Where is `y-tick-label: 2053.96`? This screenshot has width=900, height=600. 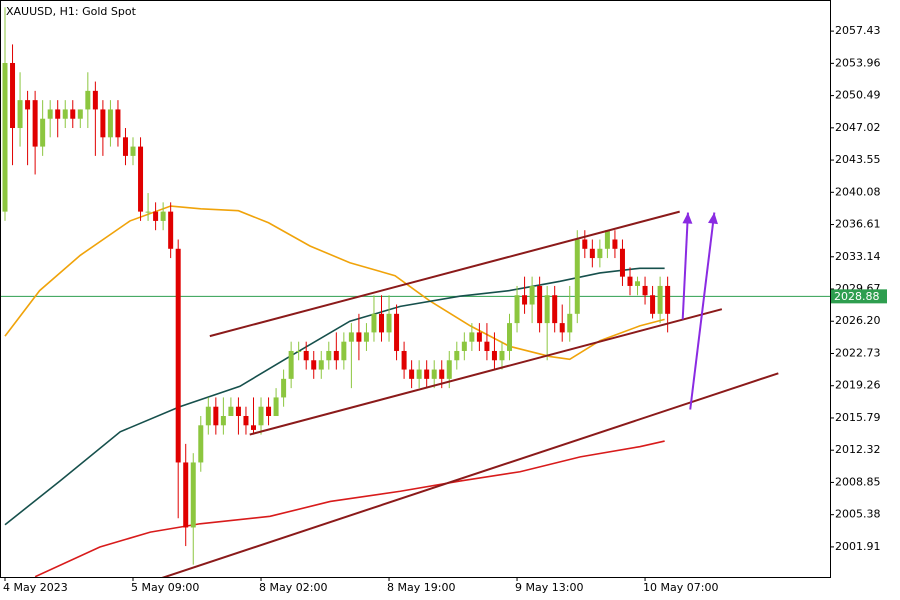
y-tick-label: 2053.96 is located at coordinates (858, 62).